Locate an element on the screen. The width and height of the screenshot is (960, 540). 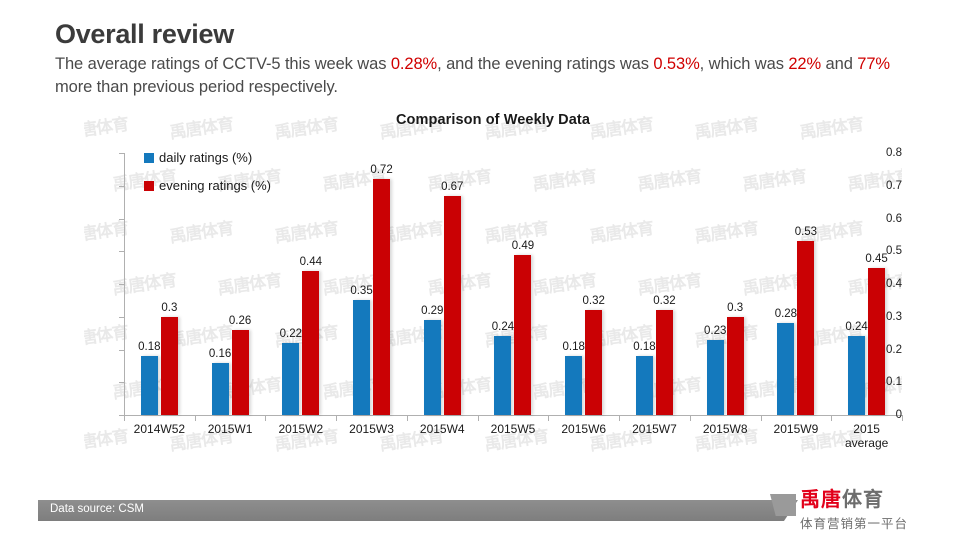
bar-group: 0.24 0.49 is located at coordinates (513, 284).